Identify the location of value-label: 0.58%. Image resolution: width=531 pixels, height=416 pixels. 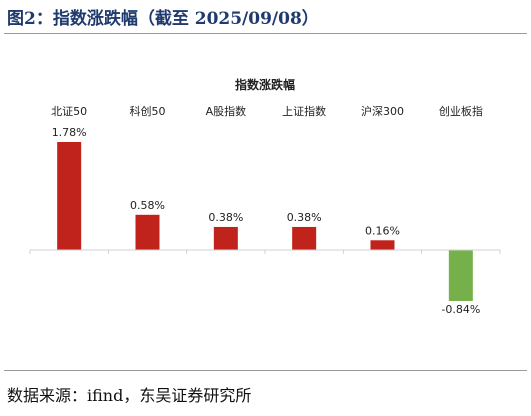
(147, 205).